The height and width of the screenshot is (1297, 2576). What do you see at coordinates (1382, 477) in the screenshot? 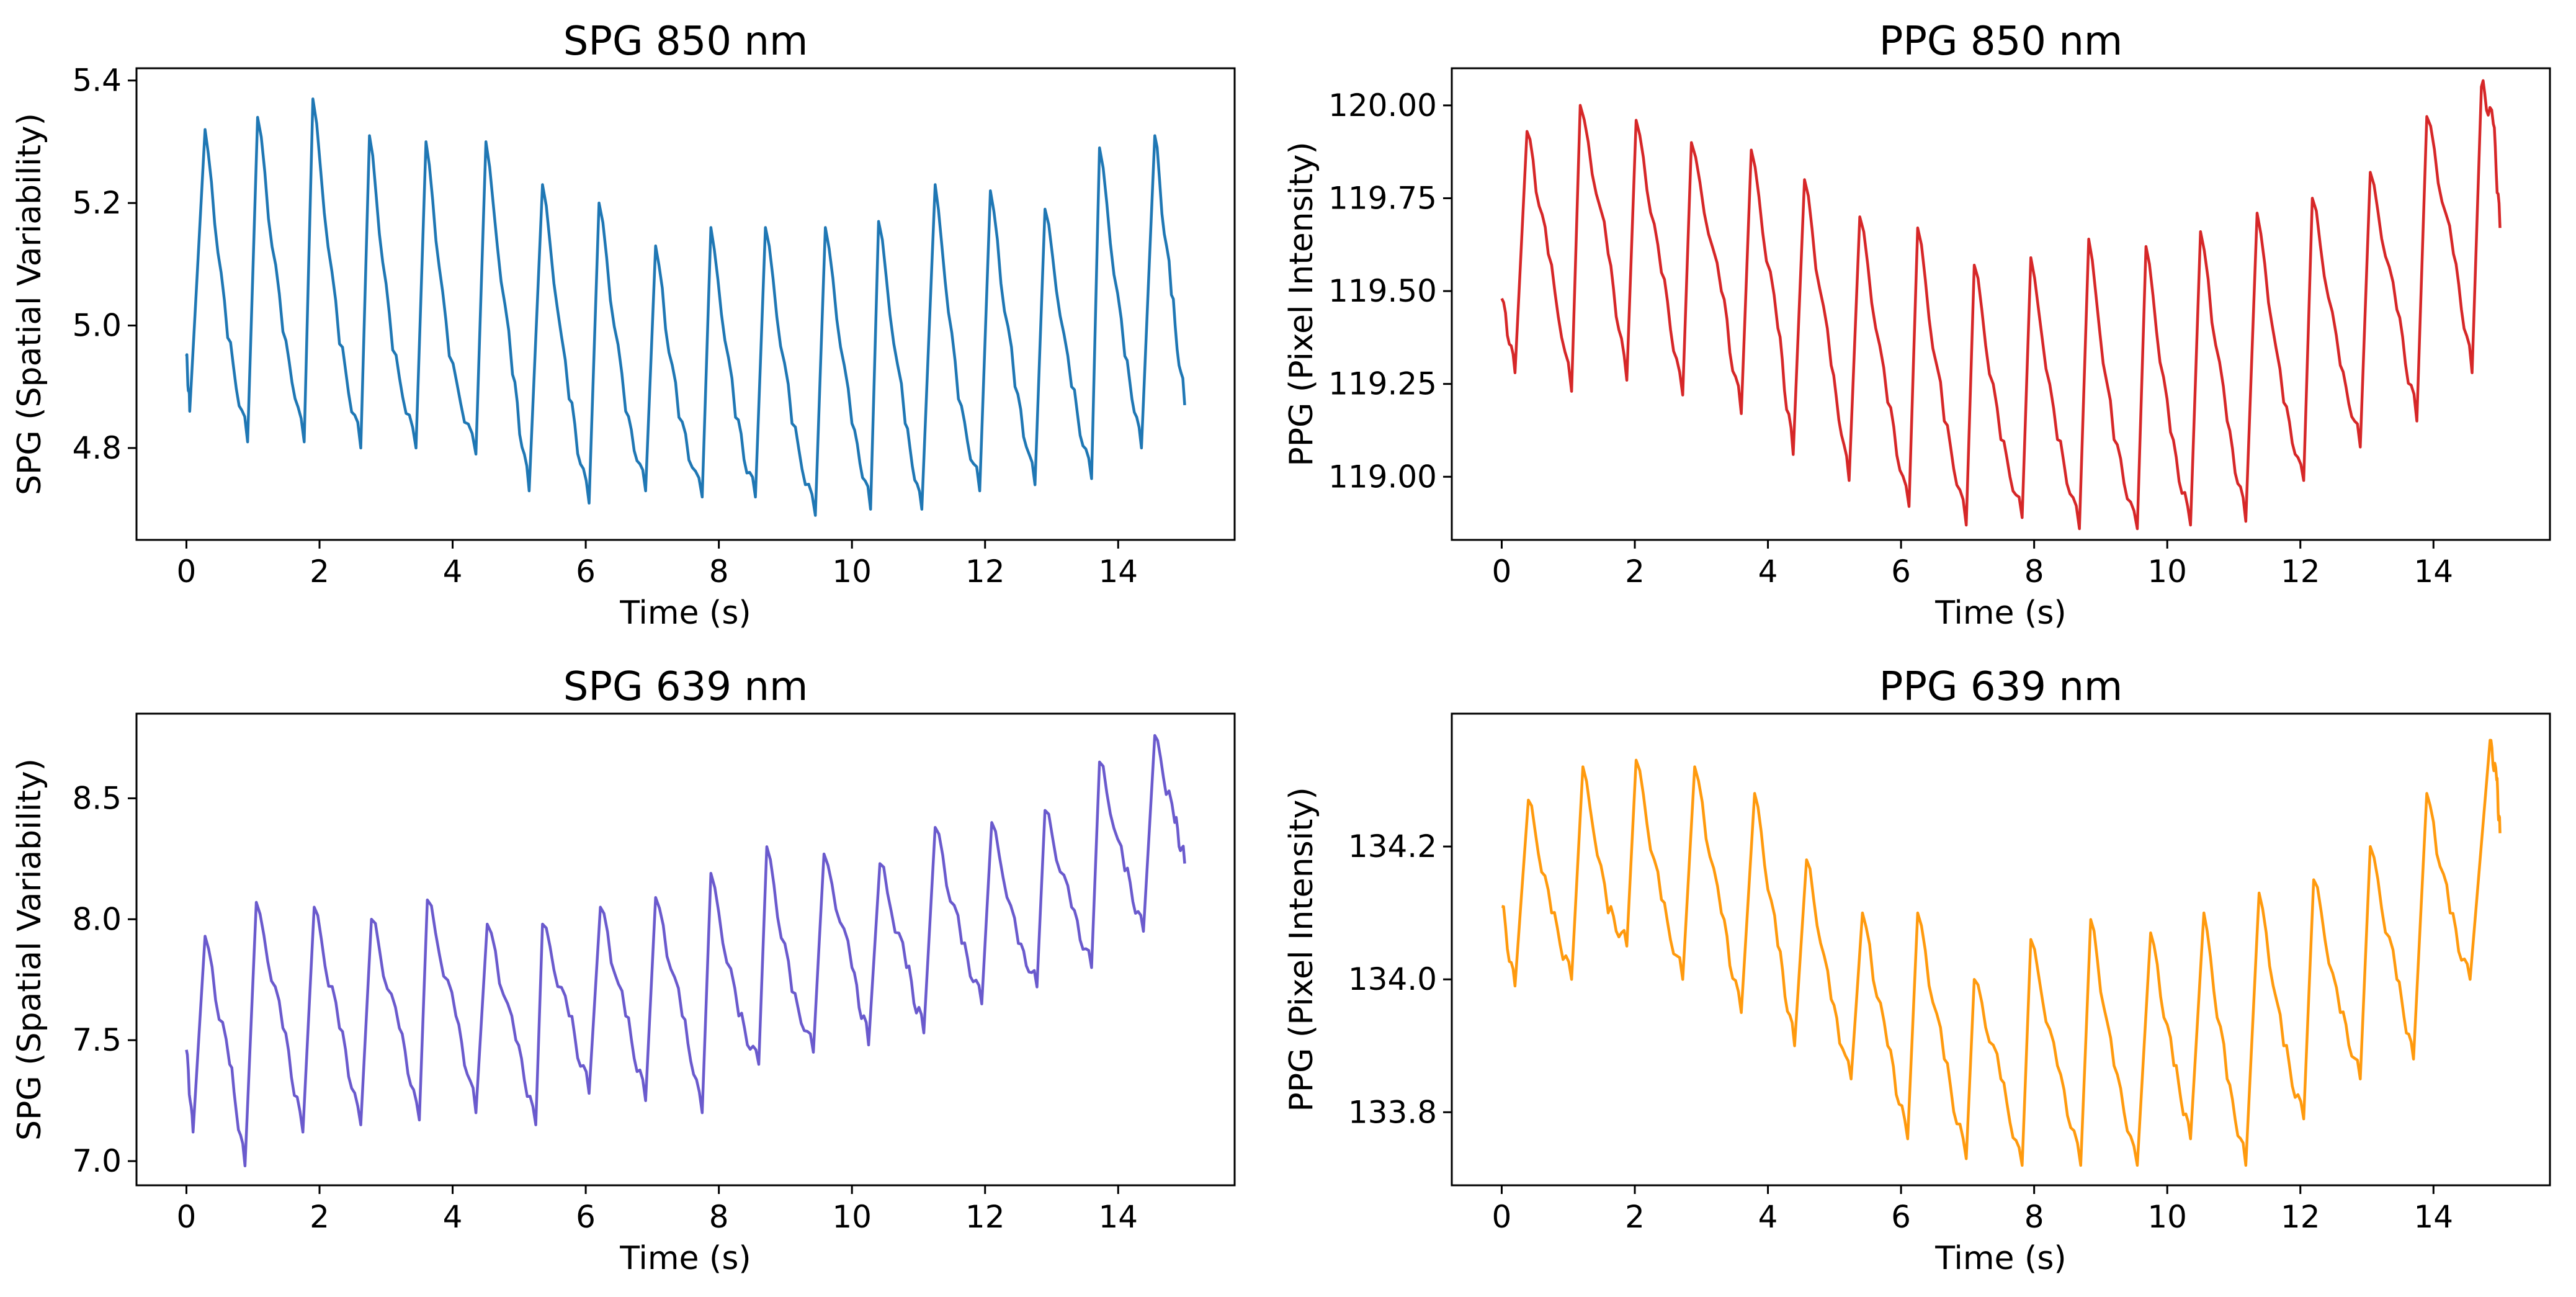
I see `y-tick-label: 119.00` at bounding box center [1382, 477].